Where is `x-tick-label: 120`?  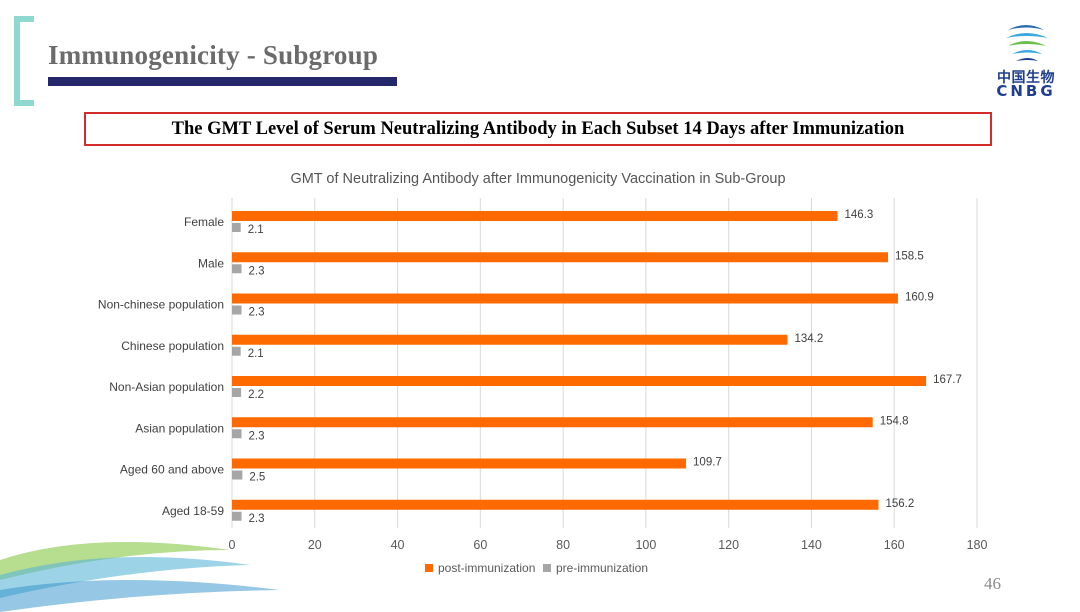 x-tick-label: 120 is located at coordinates (728, 545).